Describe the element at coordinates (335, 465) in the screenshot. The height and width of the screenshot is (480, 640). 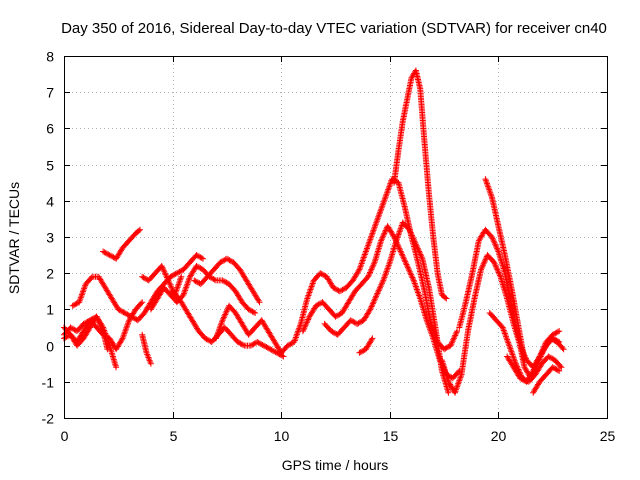
I see `x-axis-label: GPS time / hours` at that location.